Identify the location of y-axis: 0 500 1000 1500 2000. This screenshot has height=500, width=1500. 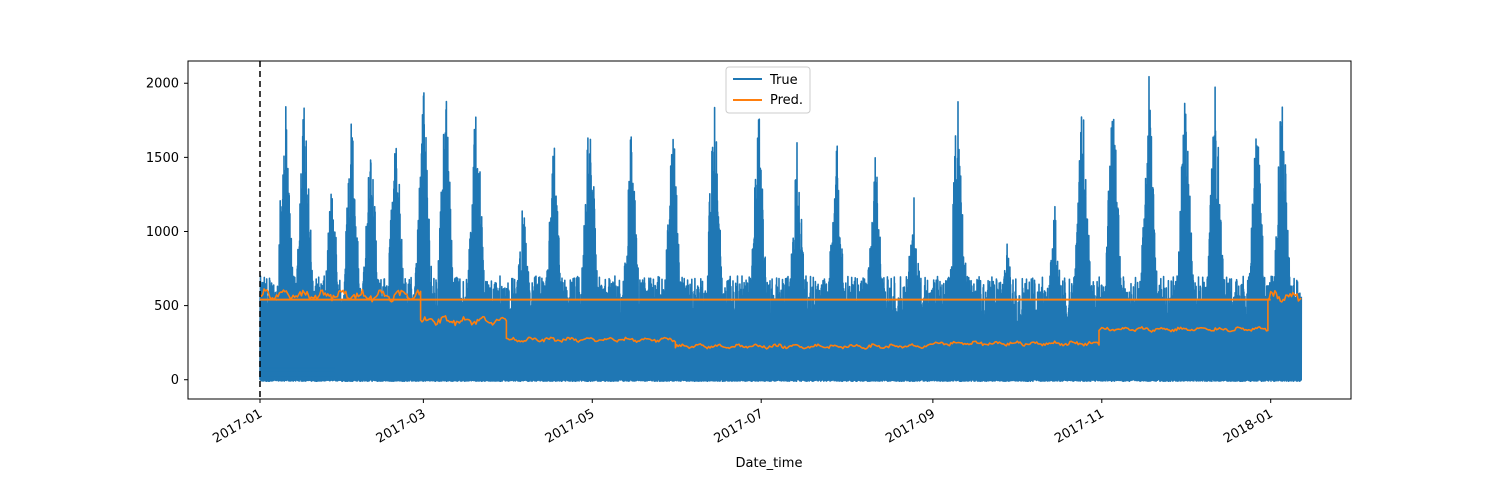
(167, 232).